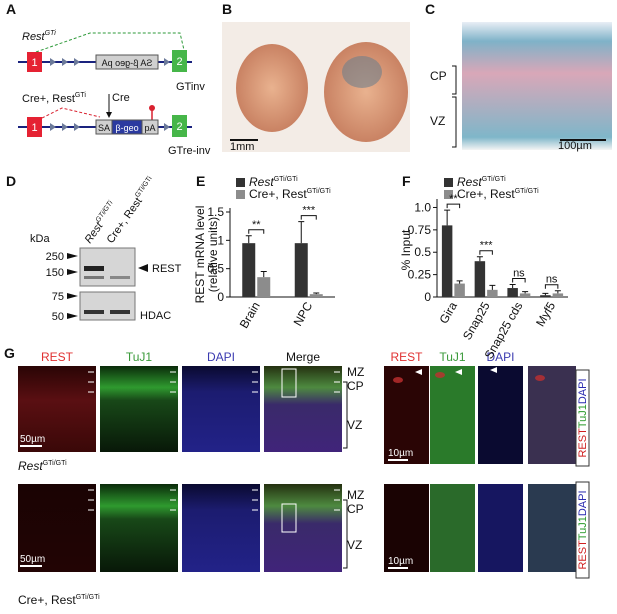  What do you see at coordinates (110, 62) in the screenshot?
I see `lox-sites` at bounding box center [110, 62].